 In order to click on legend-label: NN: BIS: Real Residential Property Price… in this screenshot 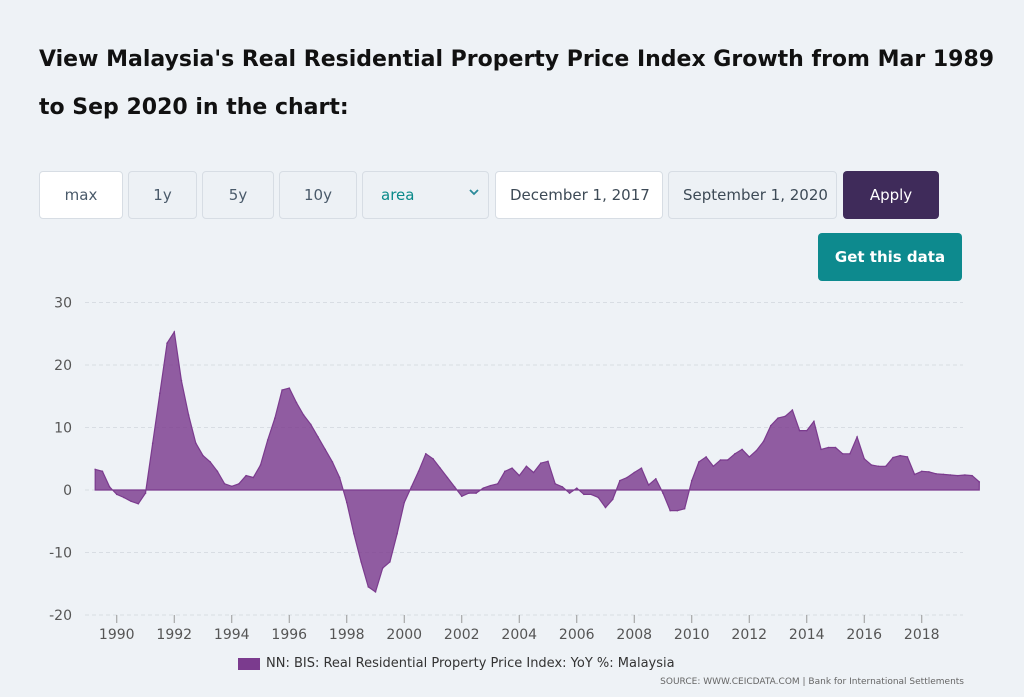, I will do `click(470, 663)`.